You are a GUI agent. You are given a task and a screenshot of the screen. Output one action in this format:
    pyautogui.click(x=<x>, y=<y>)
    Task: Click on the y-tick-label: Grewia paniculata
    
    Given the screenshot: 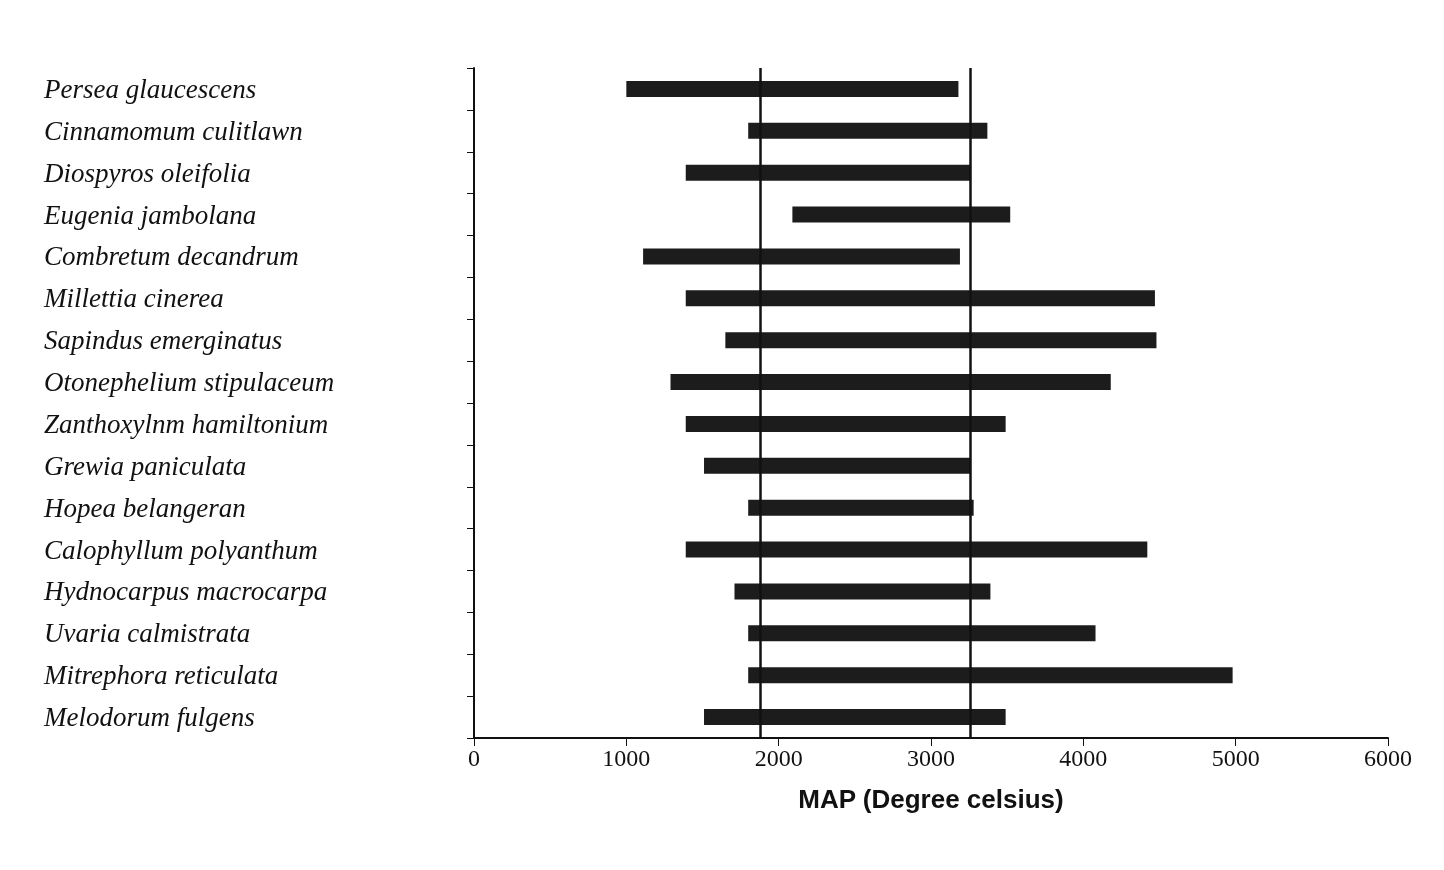 What is the action you would take?
    pyautogui.click(x=145, y=465)
    